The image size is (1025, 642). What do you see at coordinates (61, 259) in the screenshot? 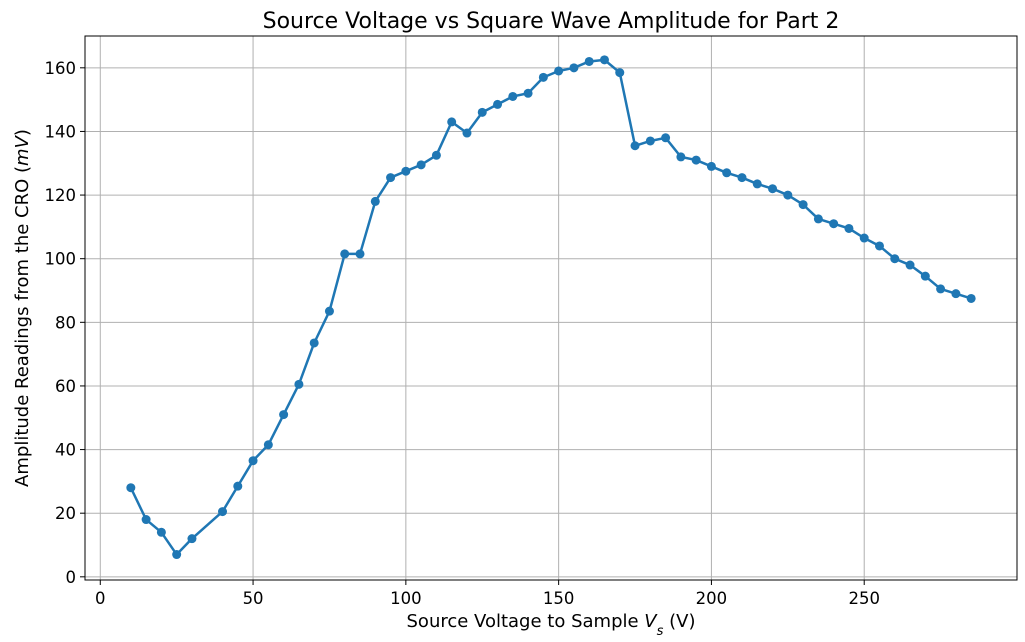
I see `y-tick-label: 100` at bounding box center [61, 259].